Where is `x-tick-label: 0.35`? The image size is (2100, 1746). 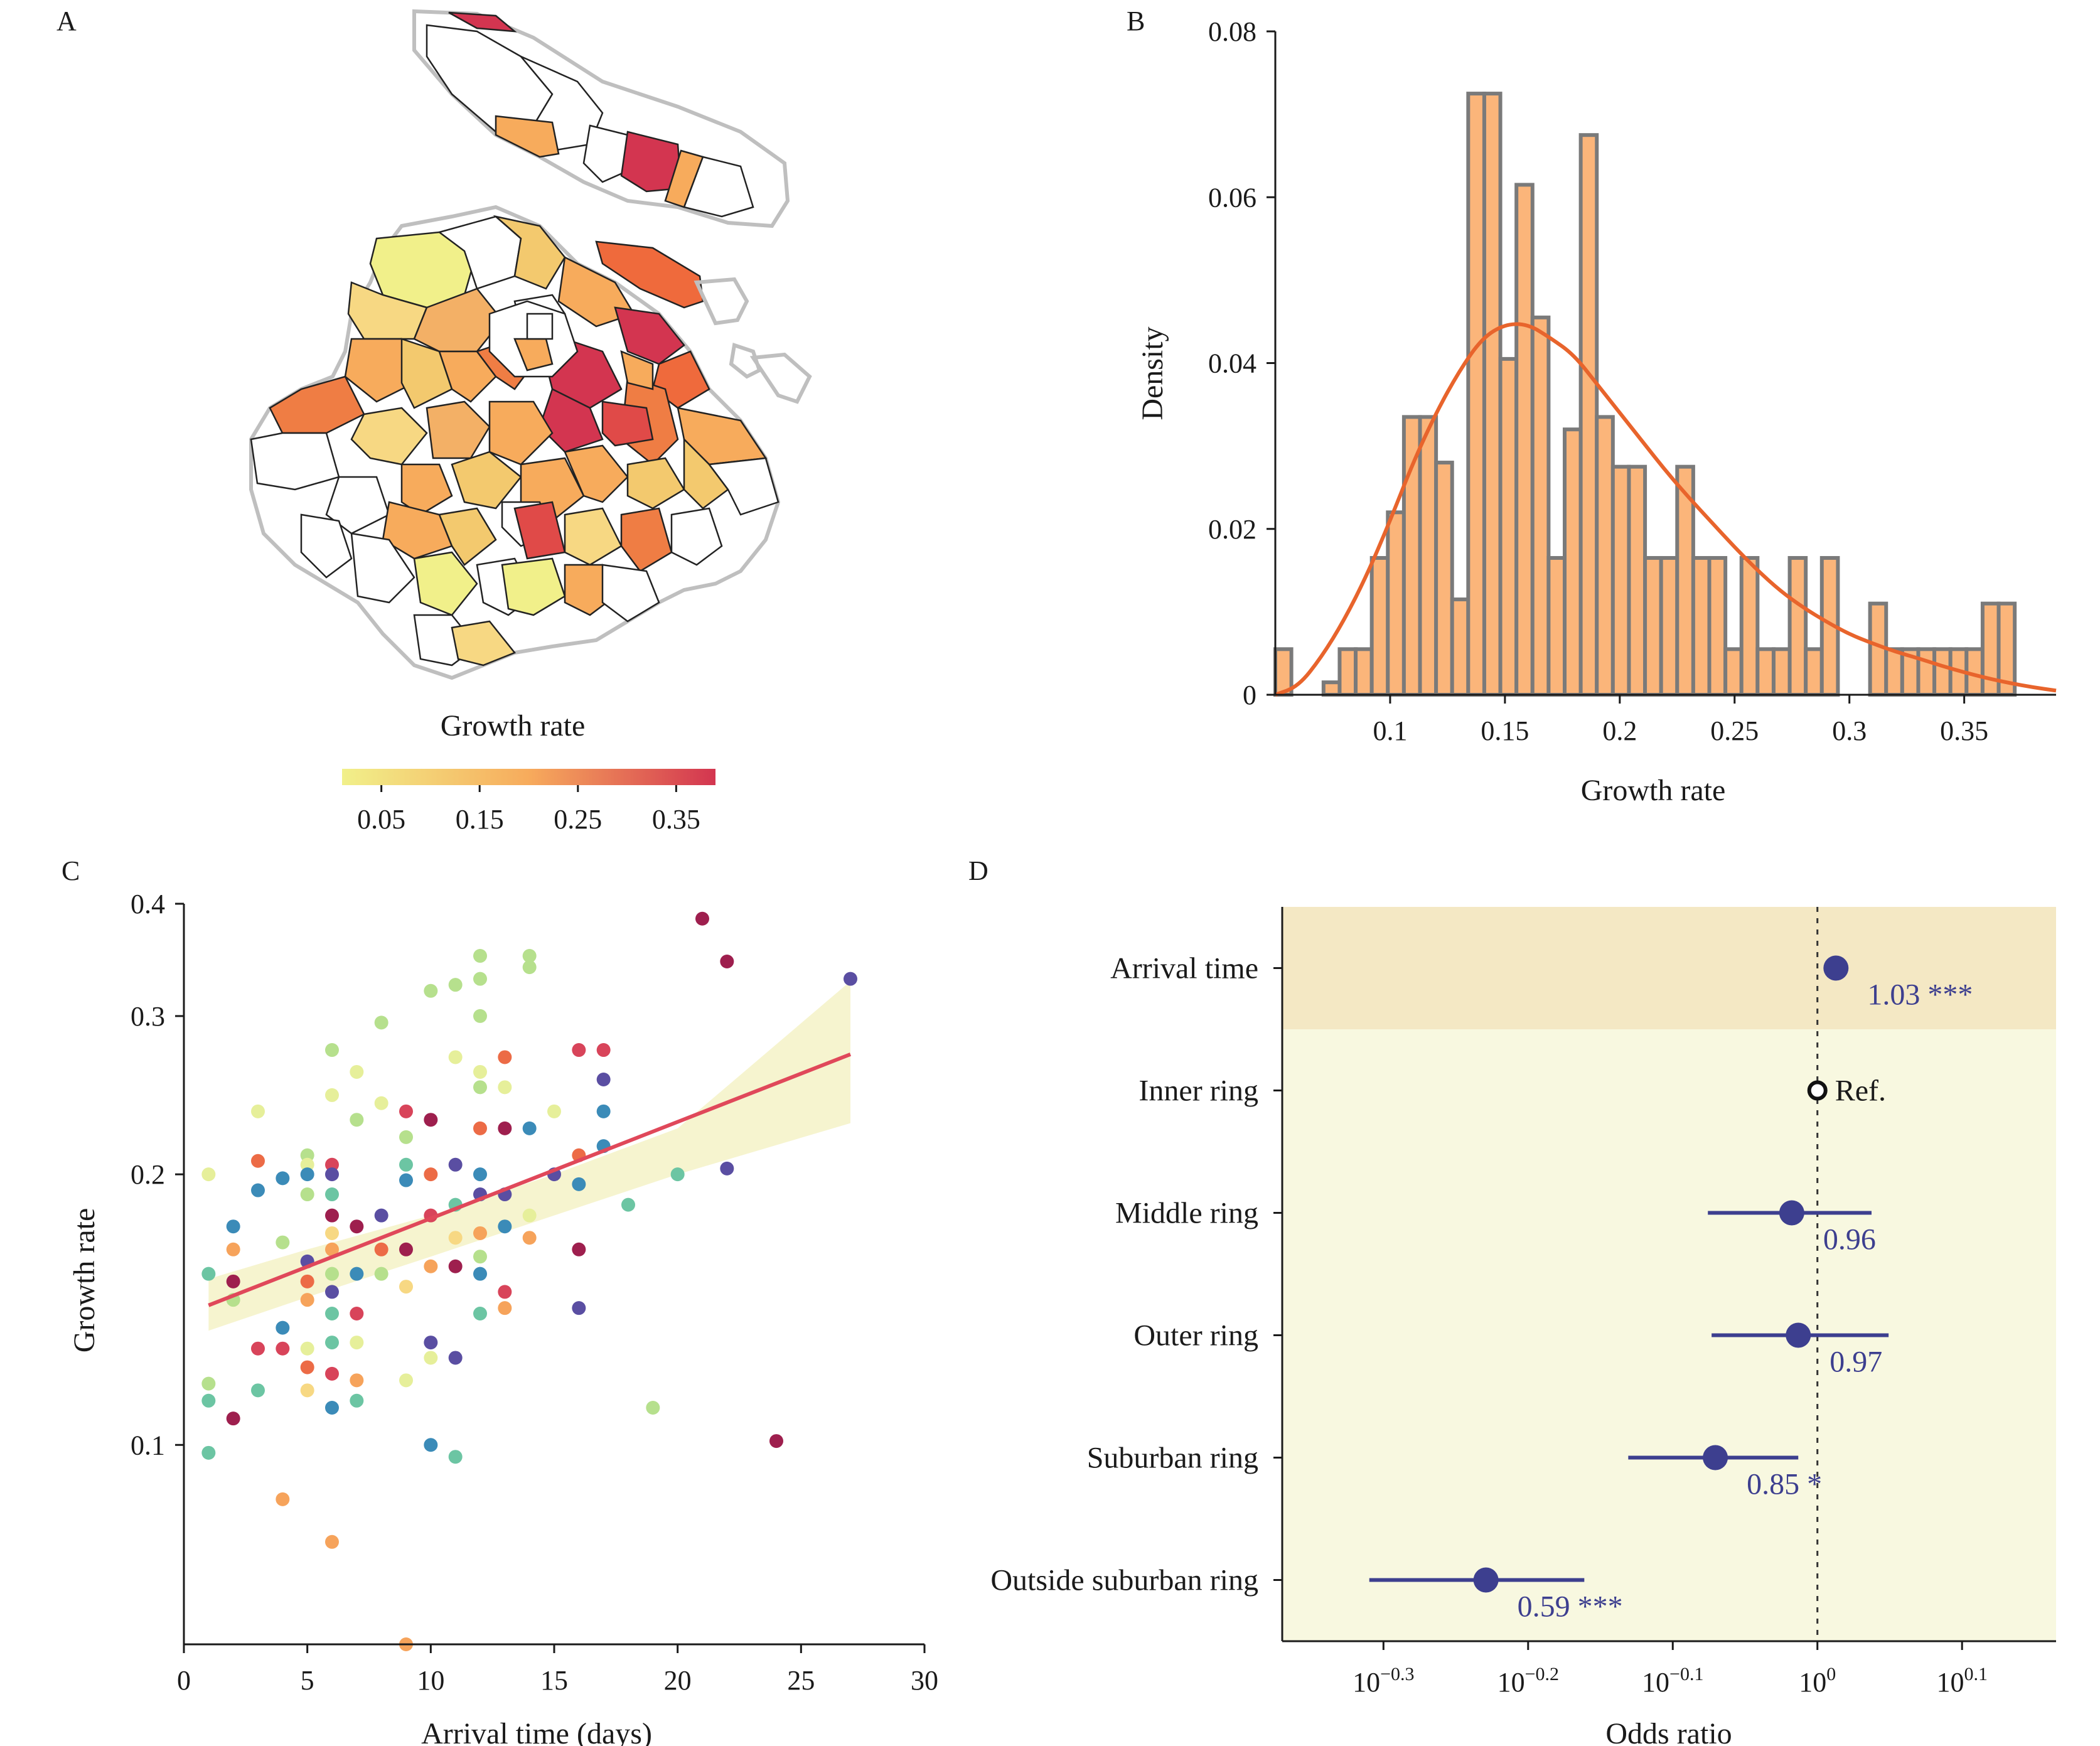 x-tick-label: 0.35 is located at coordinates (1964, 730).